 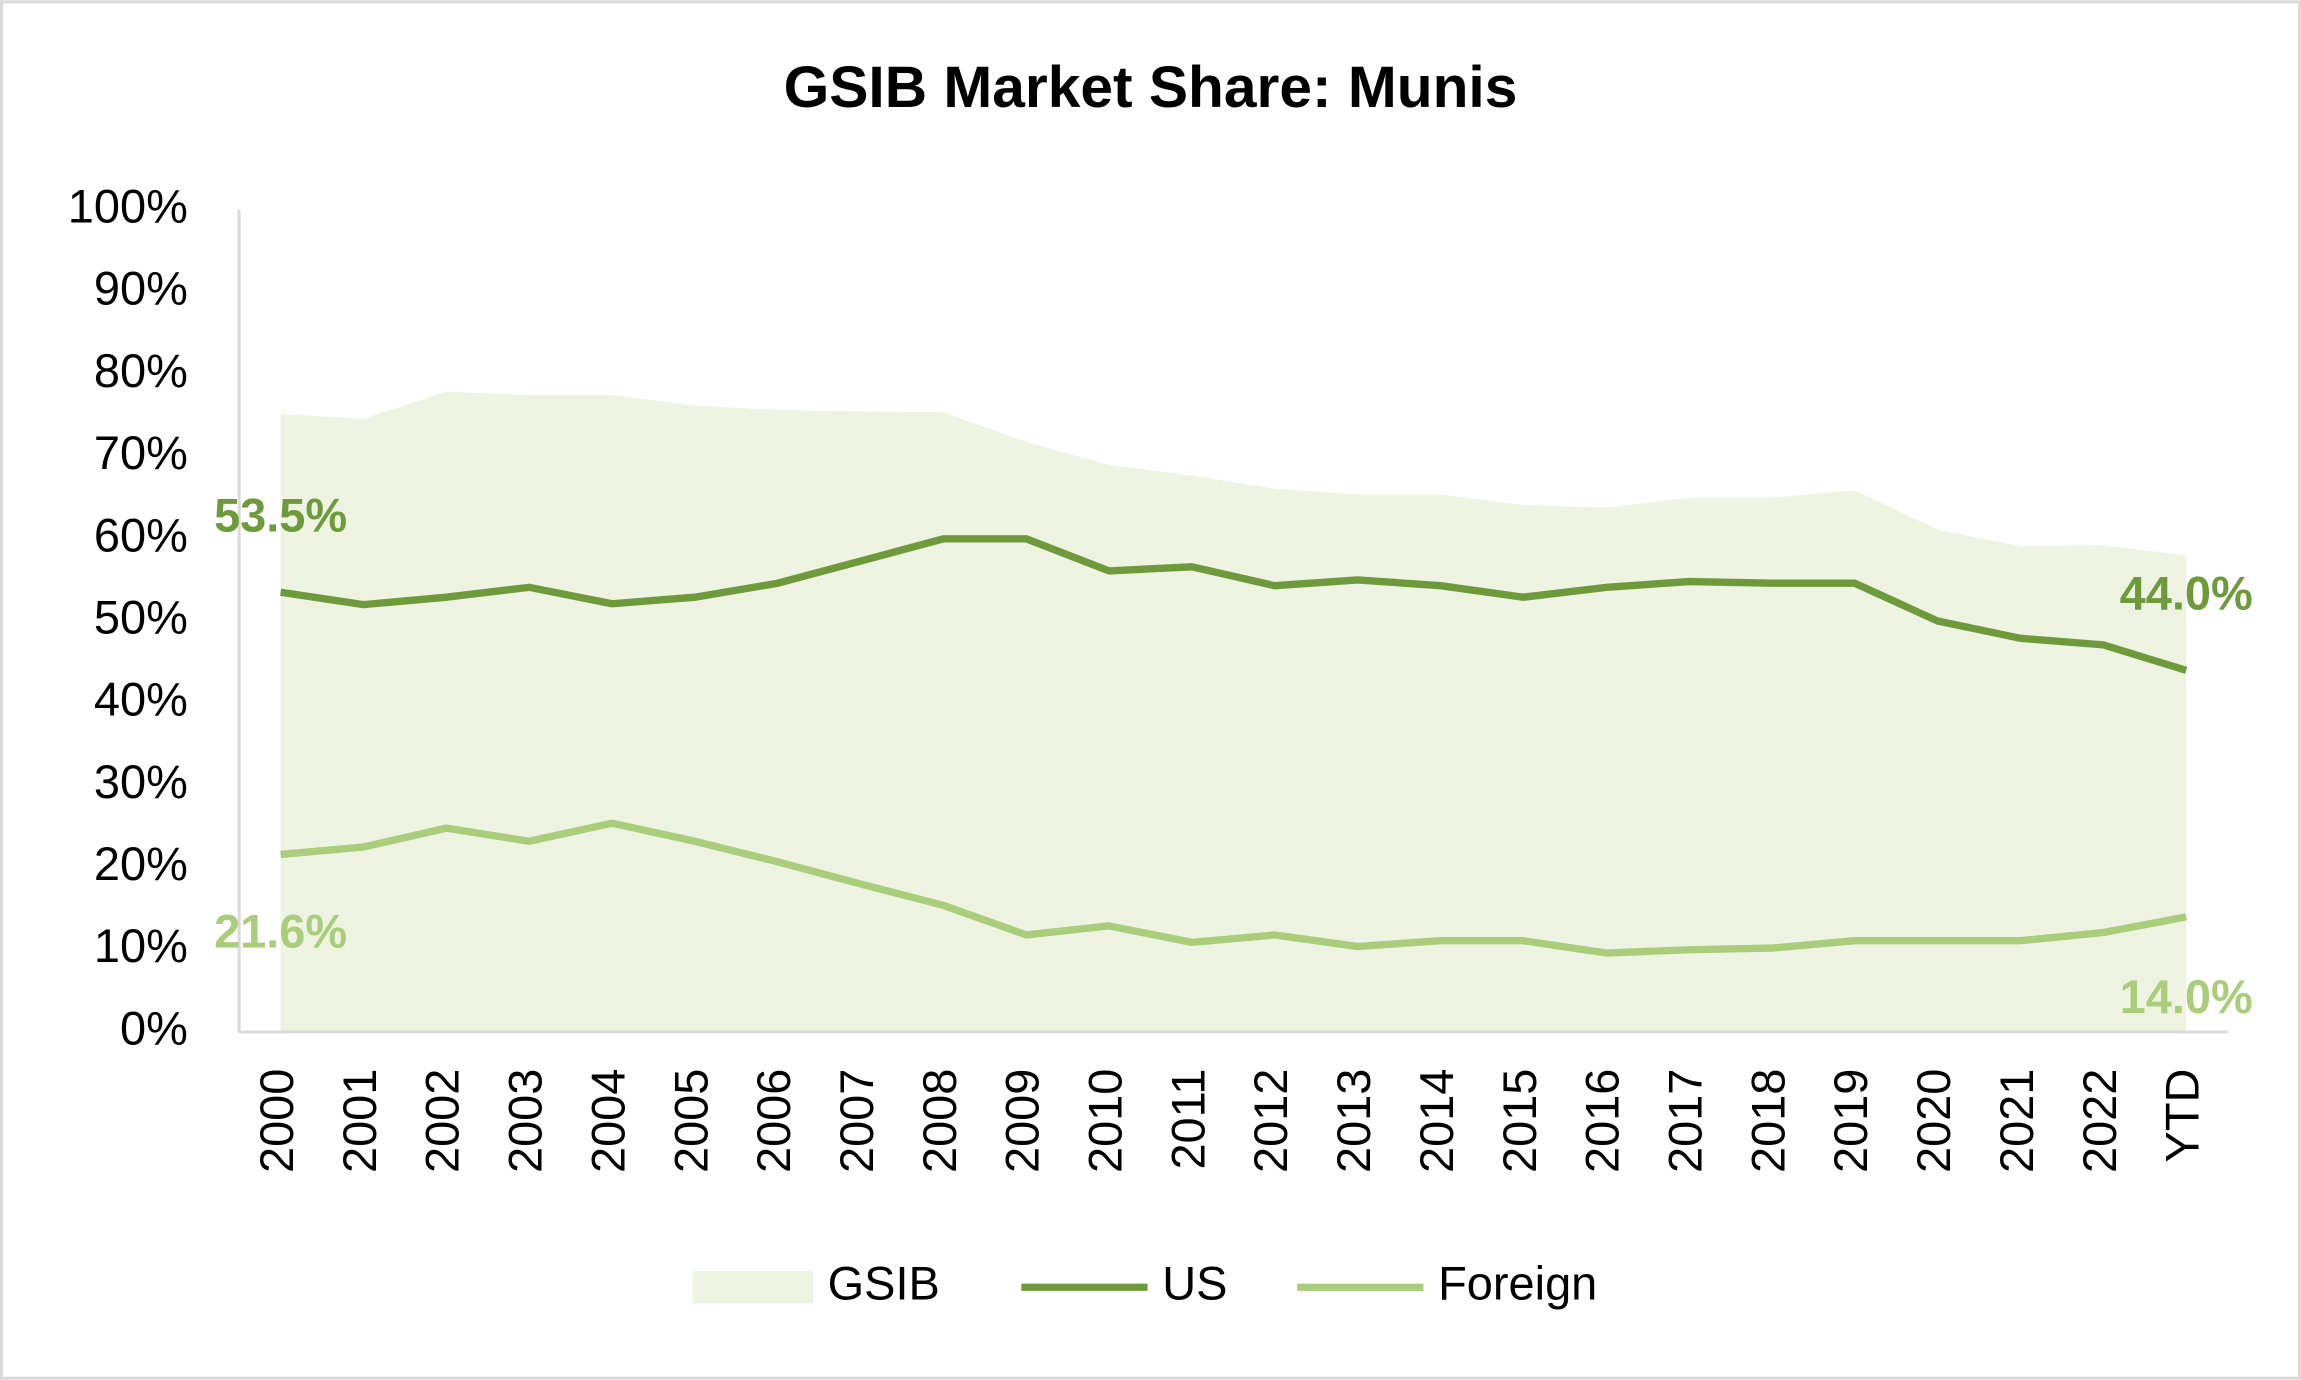 I want to click on x-tick-label: 2010, so click(x=1105, y=1121).